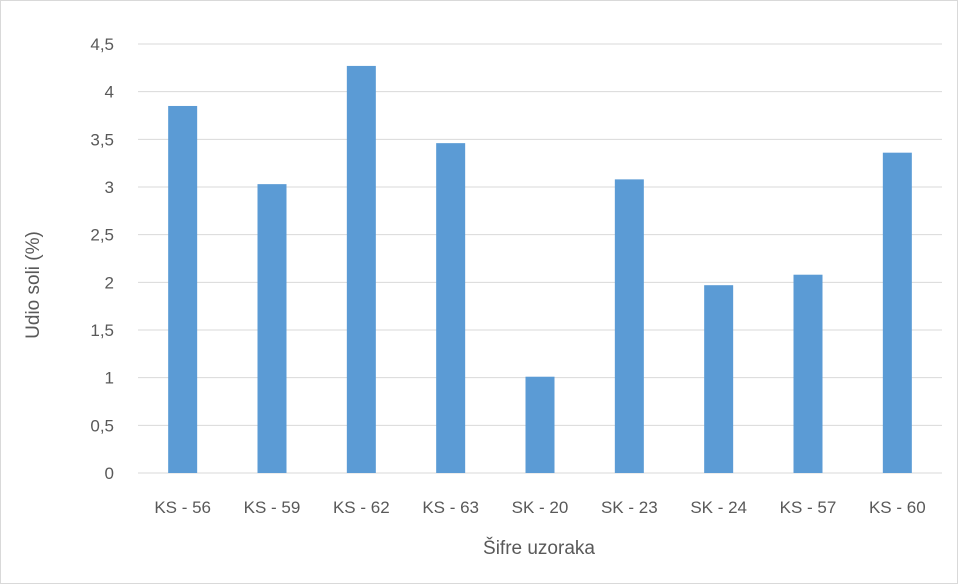 The width and height of the screenshot is (958, 585). I want to click on y-tick-label: 4, so click(109, 92).